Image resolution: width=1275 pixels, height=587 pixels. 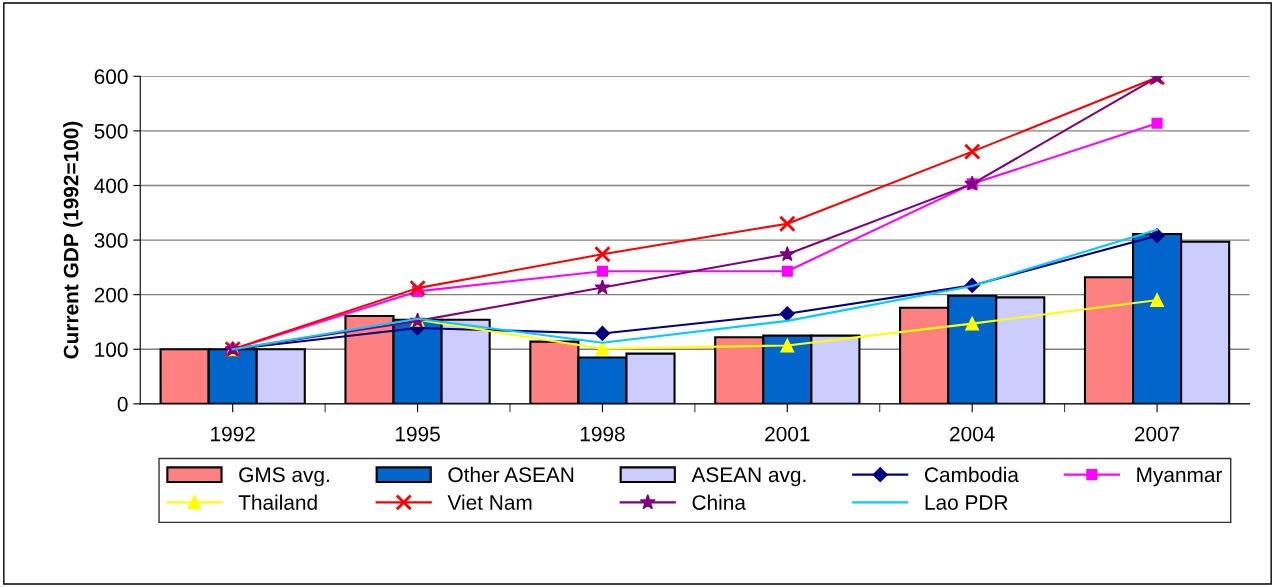 I want to click on x-tick-label: 2001, so click(x=787, y=434).